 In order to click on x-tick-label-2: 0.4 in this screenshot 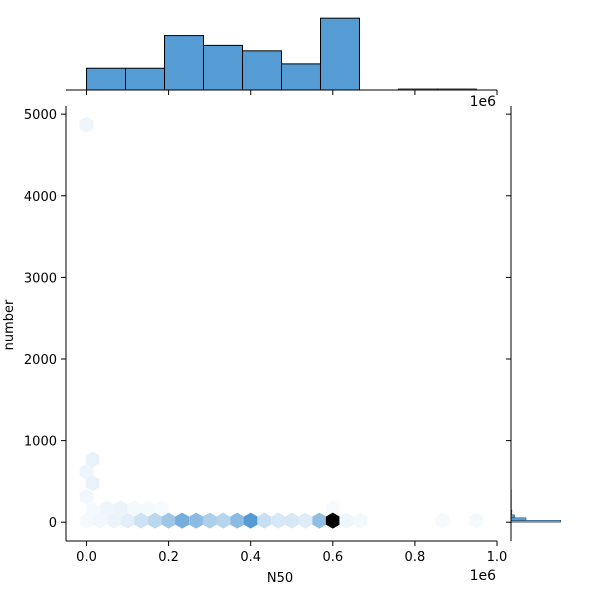, I will do `click(250, 557)`.